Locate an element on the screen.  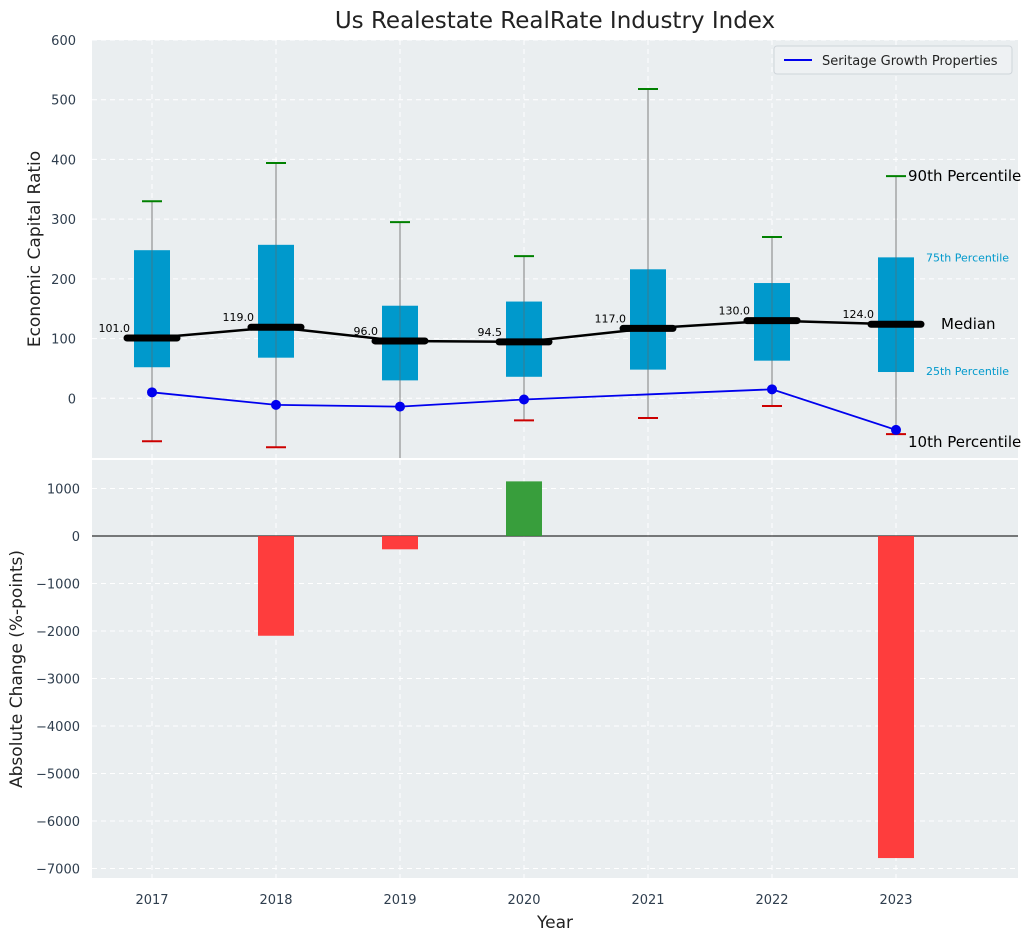
x-tick-label: 2022 is located at coordinates (771, 900).